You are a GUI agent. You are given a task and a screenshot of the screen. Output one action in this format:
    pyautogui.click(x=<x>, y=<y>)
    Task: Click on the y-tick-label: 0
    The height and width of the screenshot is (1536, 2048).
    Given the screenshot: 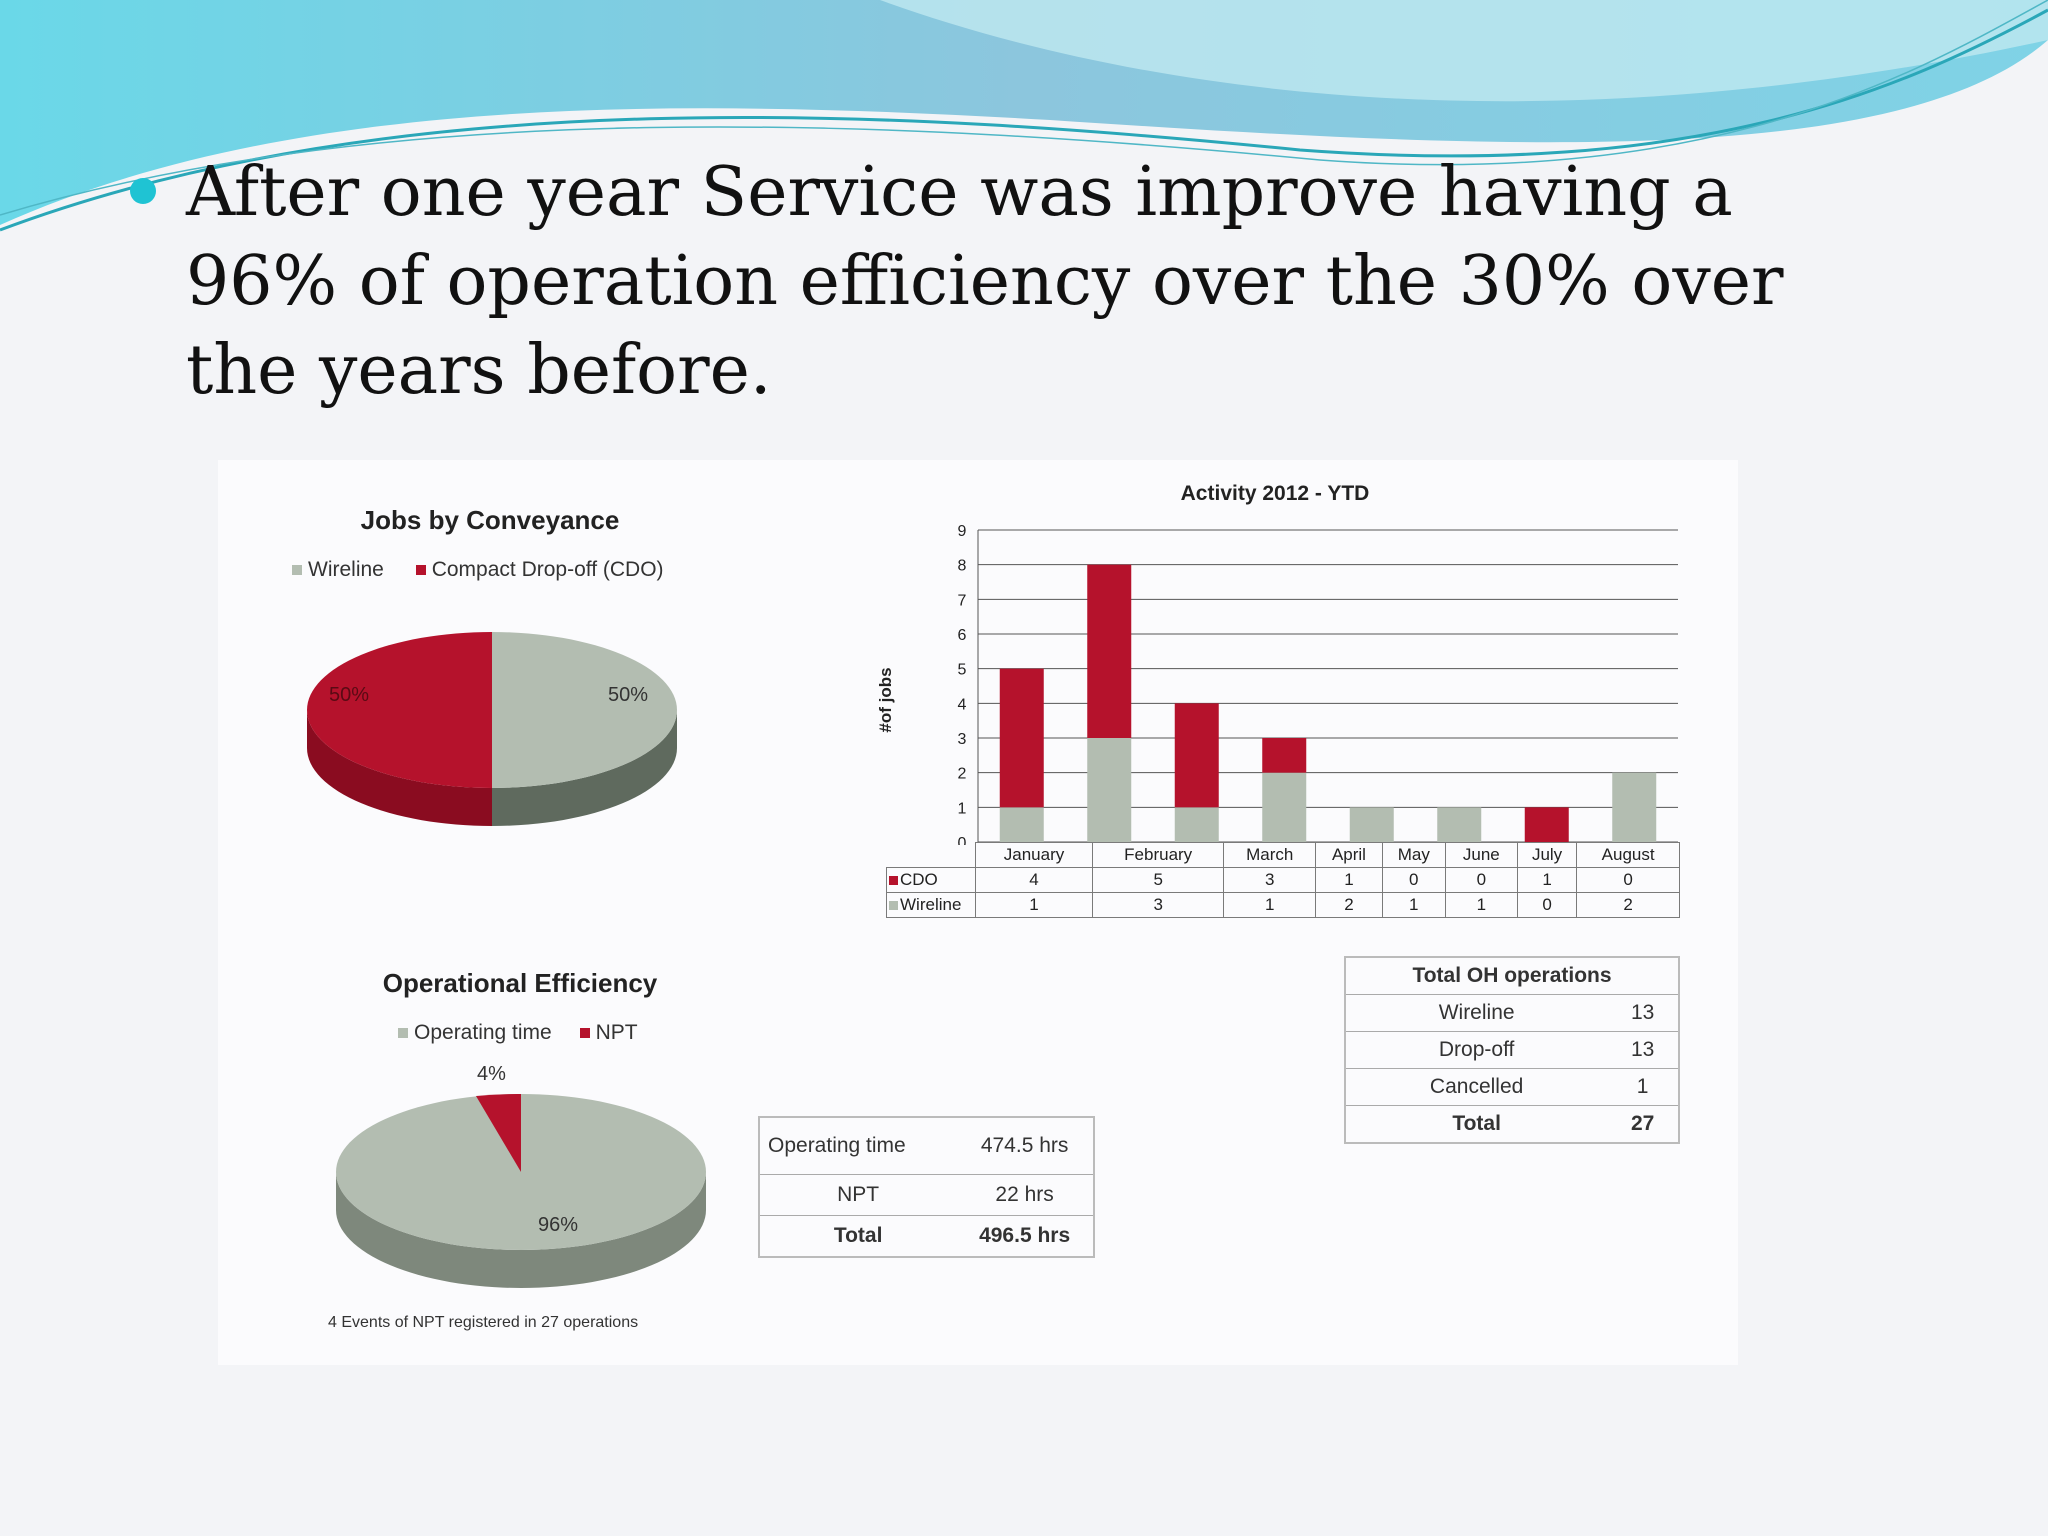 What is the action you would take?
    pyautogui.click(x=962, y=840)
    